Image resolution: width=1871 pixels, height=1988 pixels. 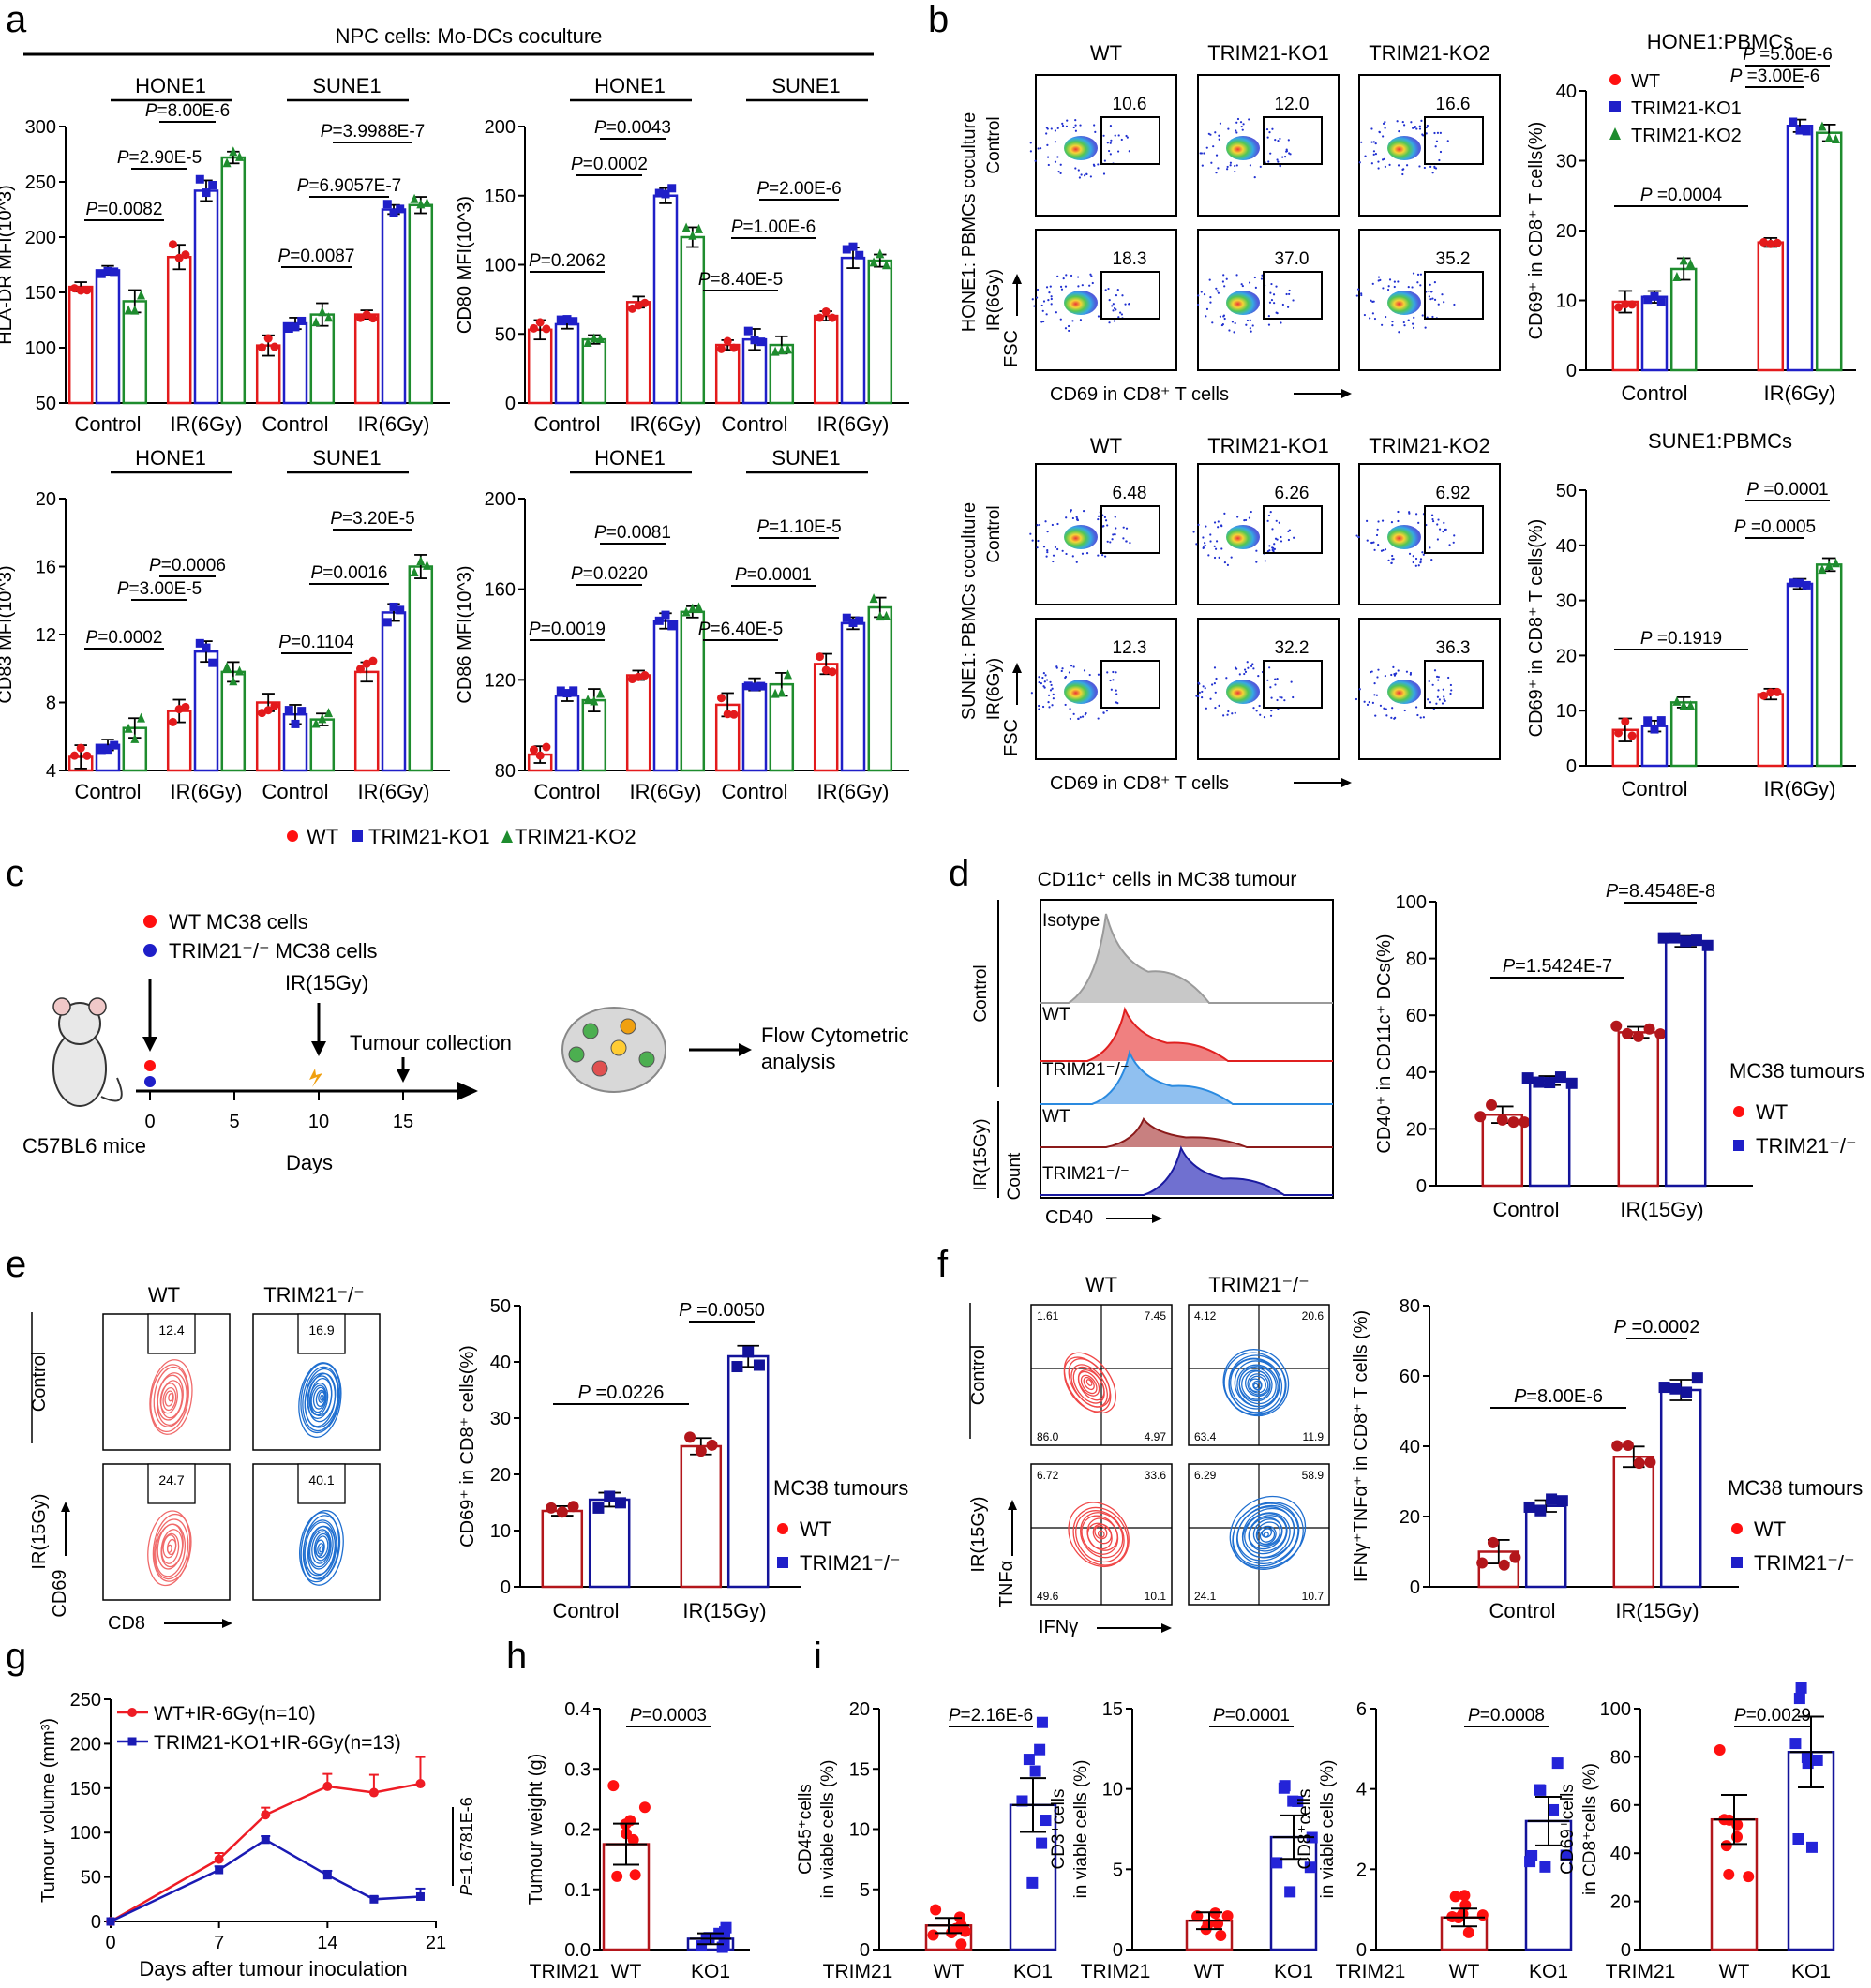 I want to click on category-label: IR(6Gy), so click(x=394, y=791).